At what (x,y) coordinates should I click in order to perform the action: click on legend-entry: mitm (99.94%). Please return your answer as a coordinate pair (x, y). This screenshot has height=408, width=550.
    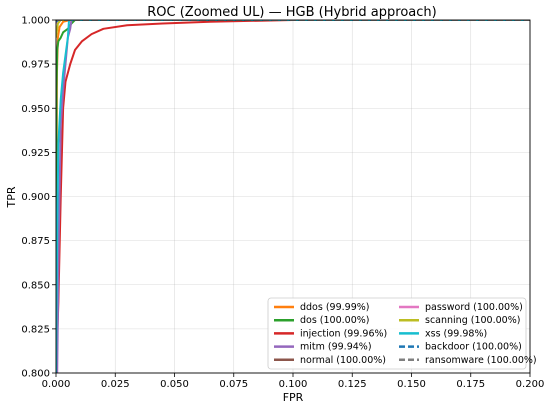
    Looking at the image, I should click on (336, 347).